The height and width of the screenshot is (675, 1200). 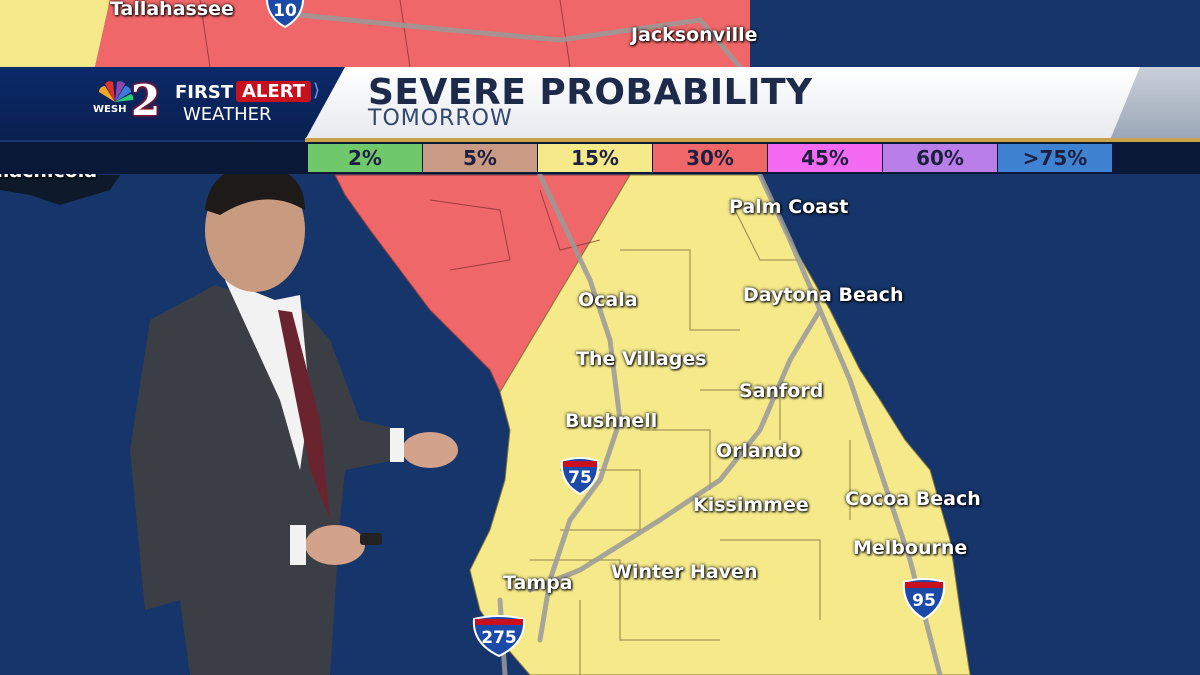 I want to click on city-label-daytona-beach: Daytona Beach, so click(x=823, y=295).